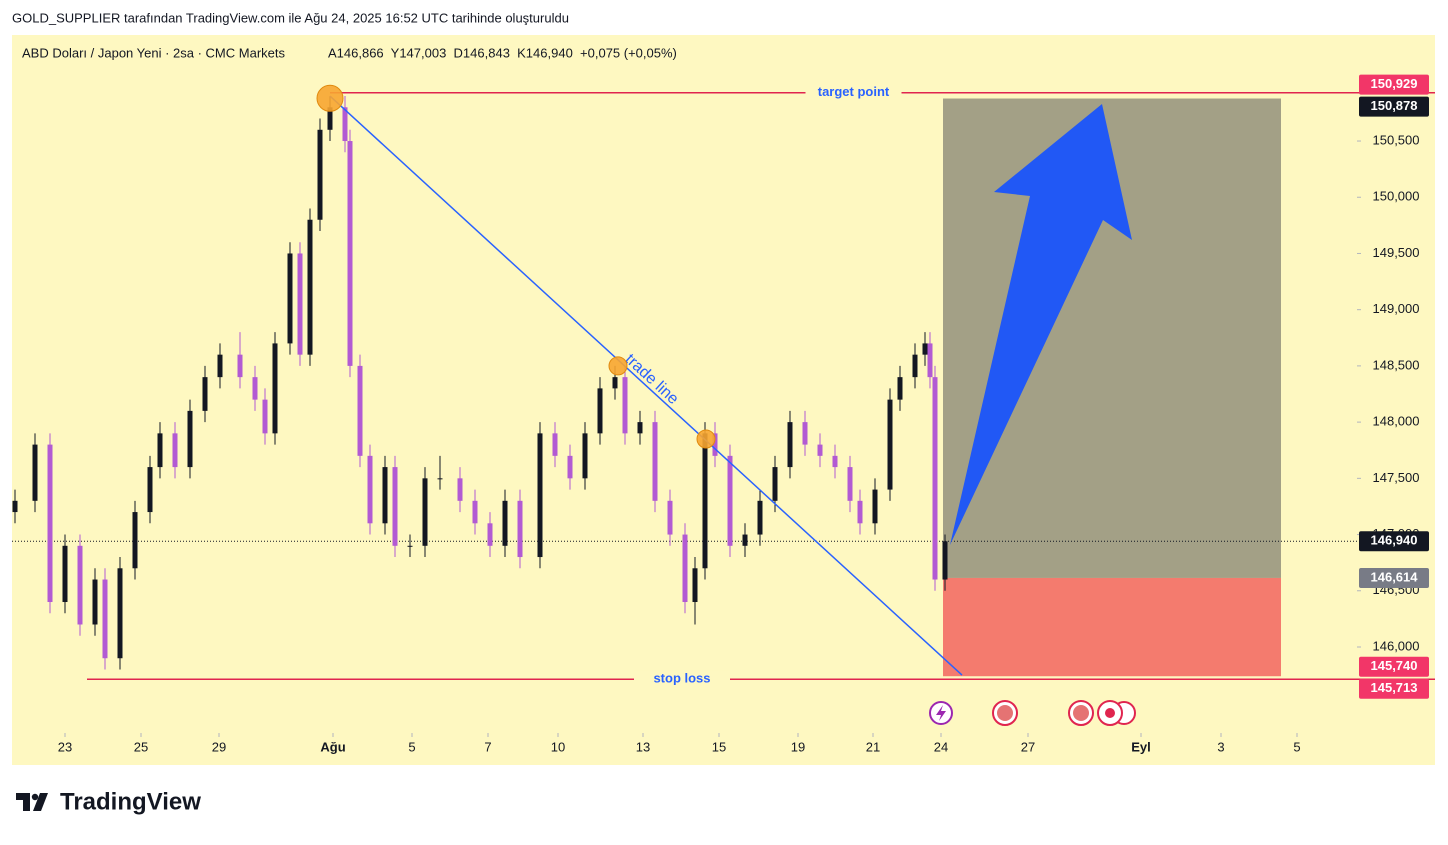 The width and height of the screenshot is (1448, 845). I want to click on x-tick-label: Ağu, so click(332, 746).